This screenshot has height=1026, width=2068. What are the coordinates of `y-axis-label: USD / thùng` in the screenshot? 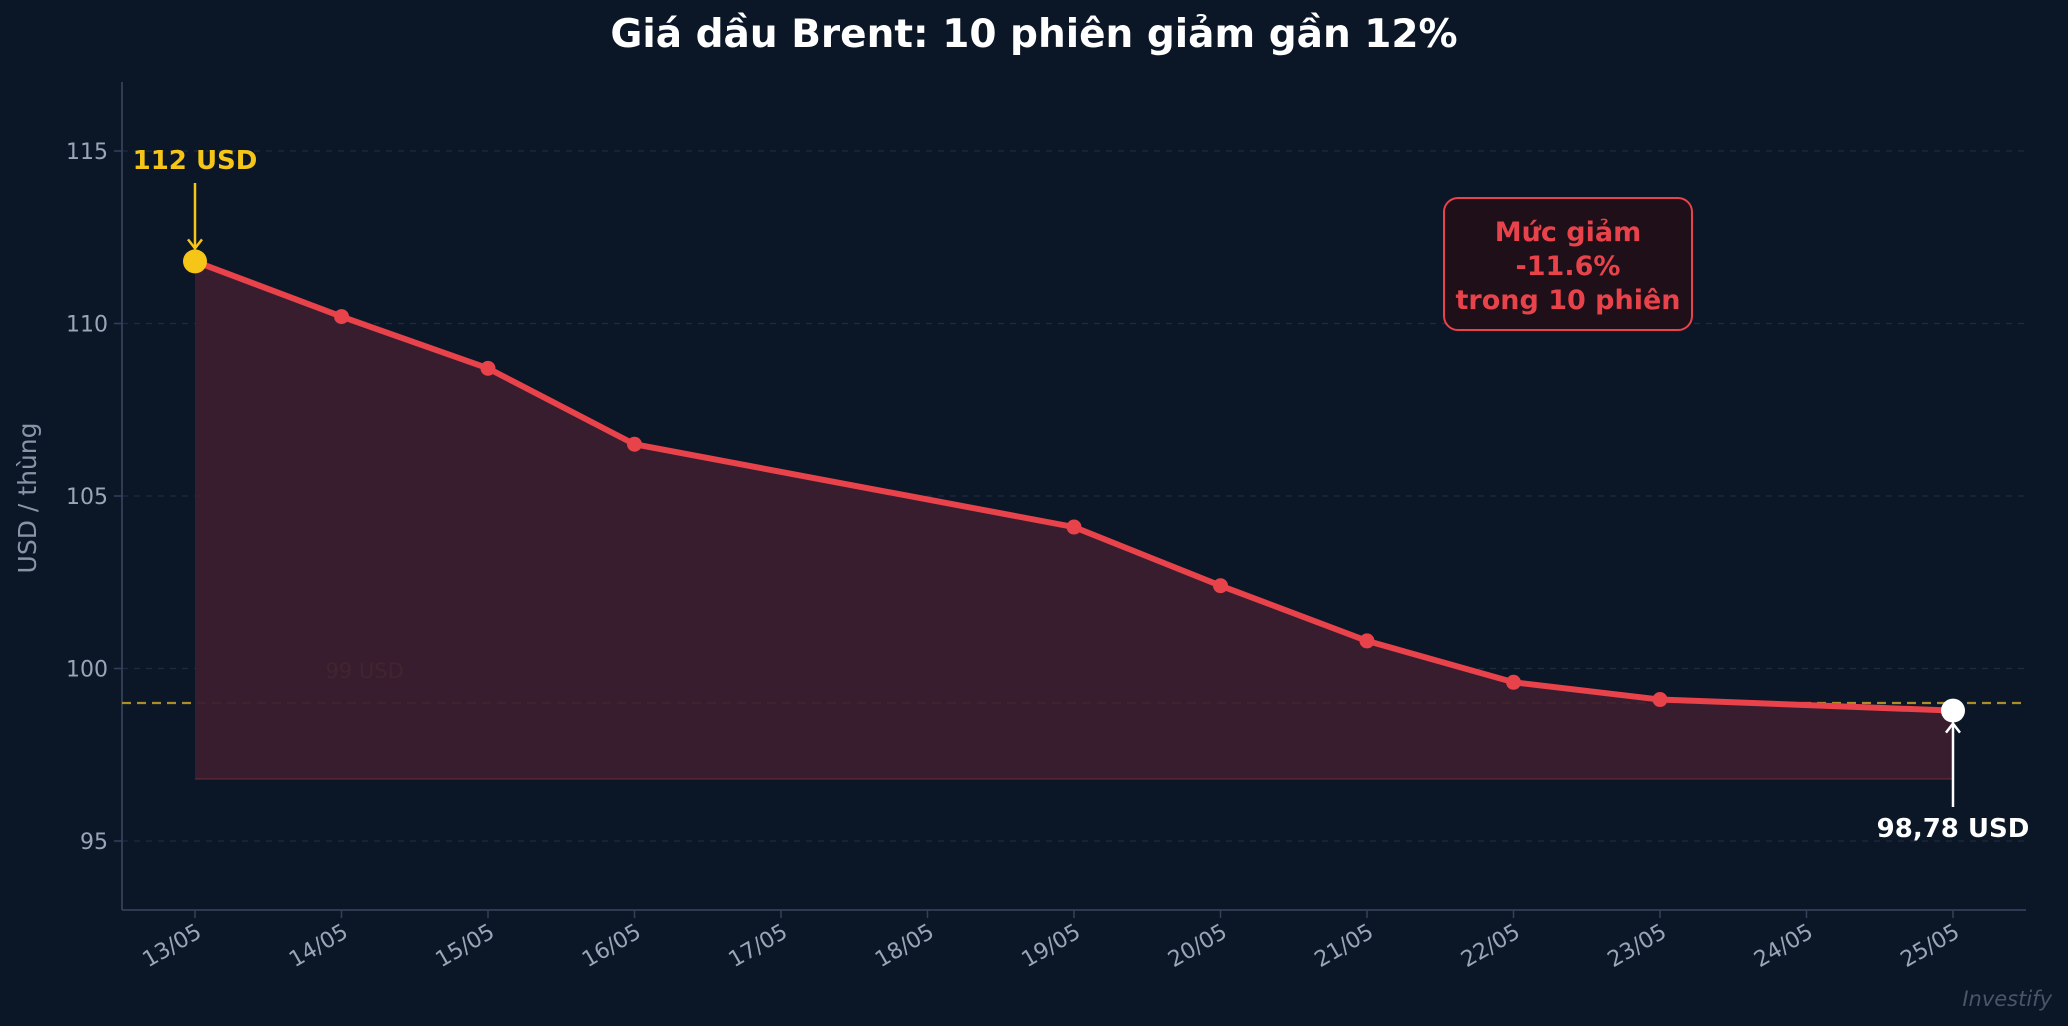 It's located at (27, 498).